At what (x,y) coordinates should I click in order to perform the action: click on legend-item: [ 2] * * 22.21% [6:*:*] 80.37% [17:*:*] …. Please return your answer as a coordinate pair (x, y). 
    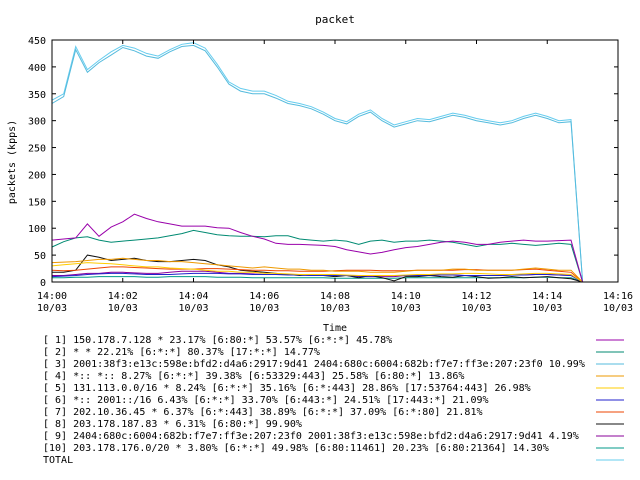
    Looking at the image, I should click on (333, 352).